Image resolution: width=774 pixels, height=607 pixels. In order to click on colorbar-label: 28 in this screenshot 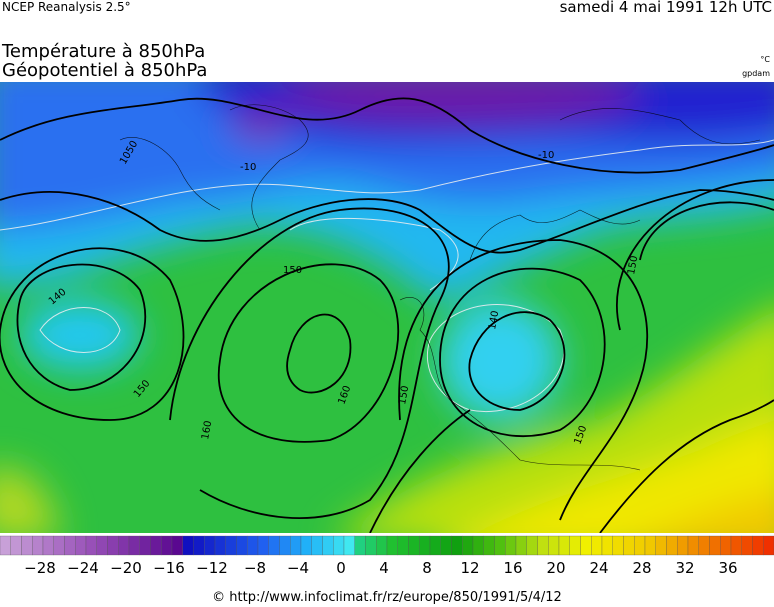, I will do `click(641, 568)`.